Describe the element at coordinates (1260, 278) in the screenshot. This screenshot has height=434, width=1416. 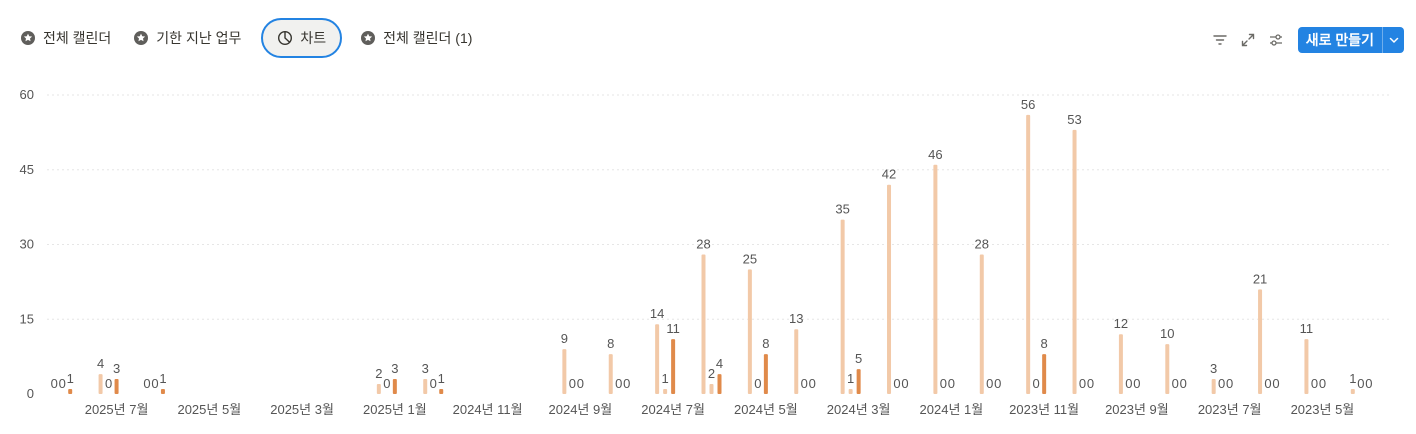
I see `data-label: 21` at that location.